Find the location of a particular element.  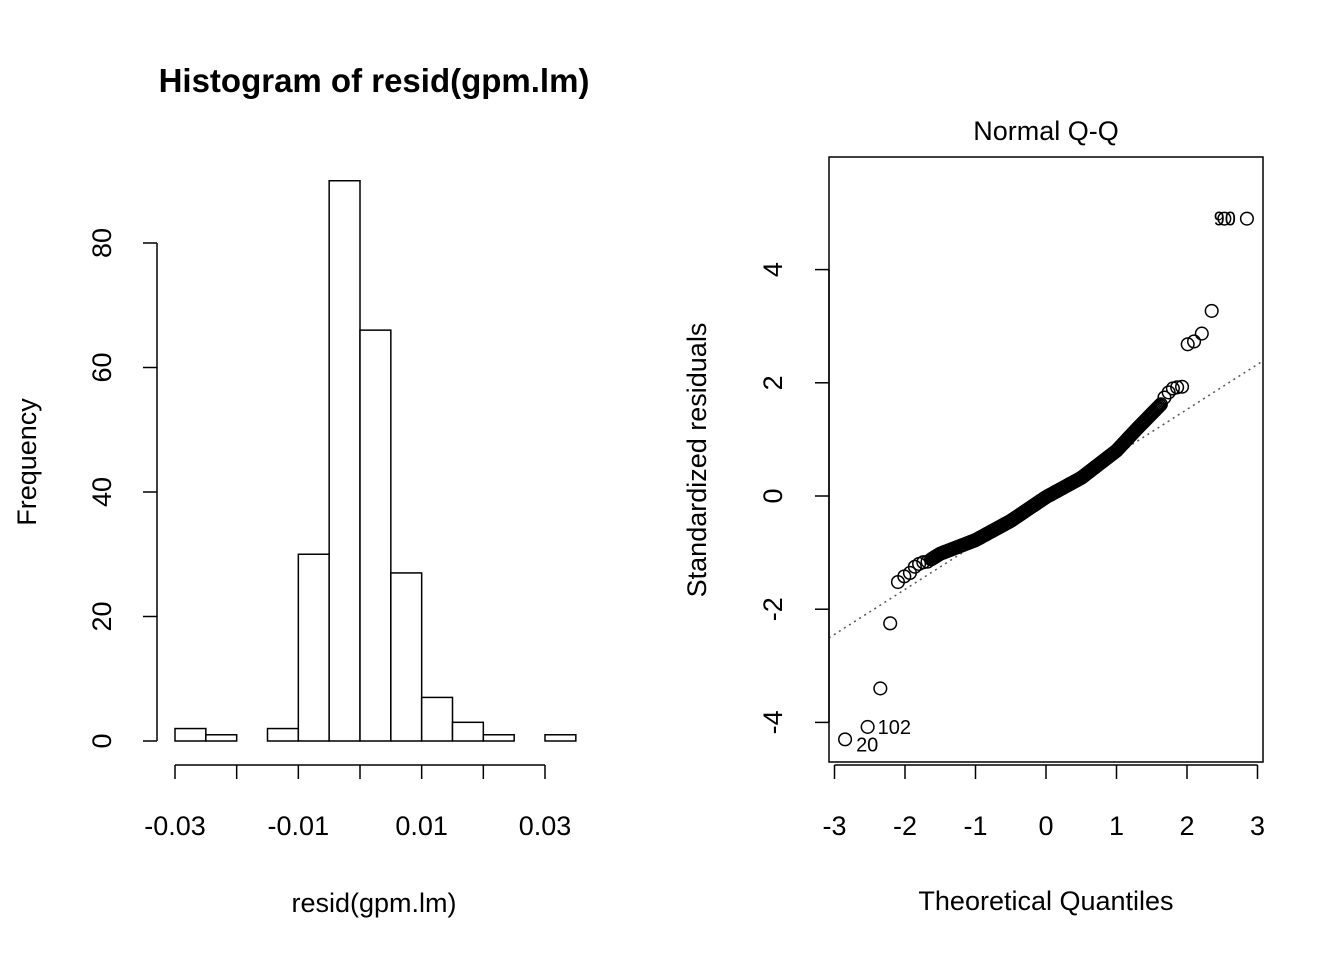

histogram-y-tick-label: 80 is located at coordinates (102, 243).